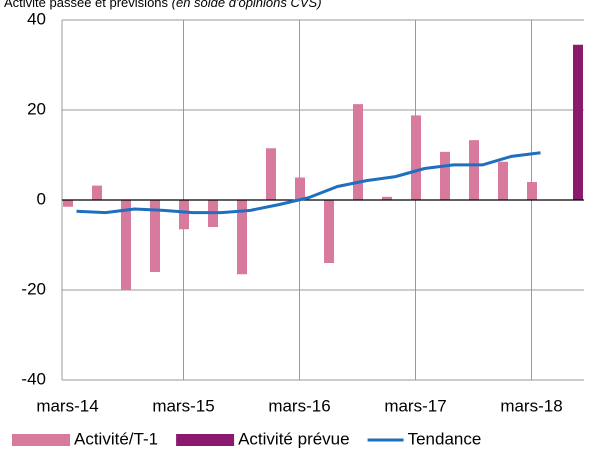 Image resolution: width=594 pixels, height=458 pixels. Describe the element at coordinates (41, 198) in the screenshot. I see `y-tick-label: 0` at that location.